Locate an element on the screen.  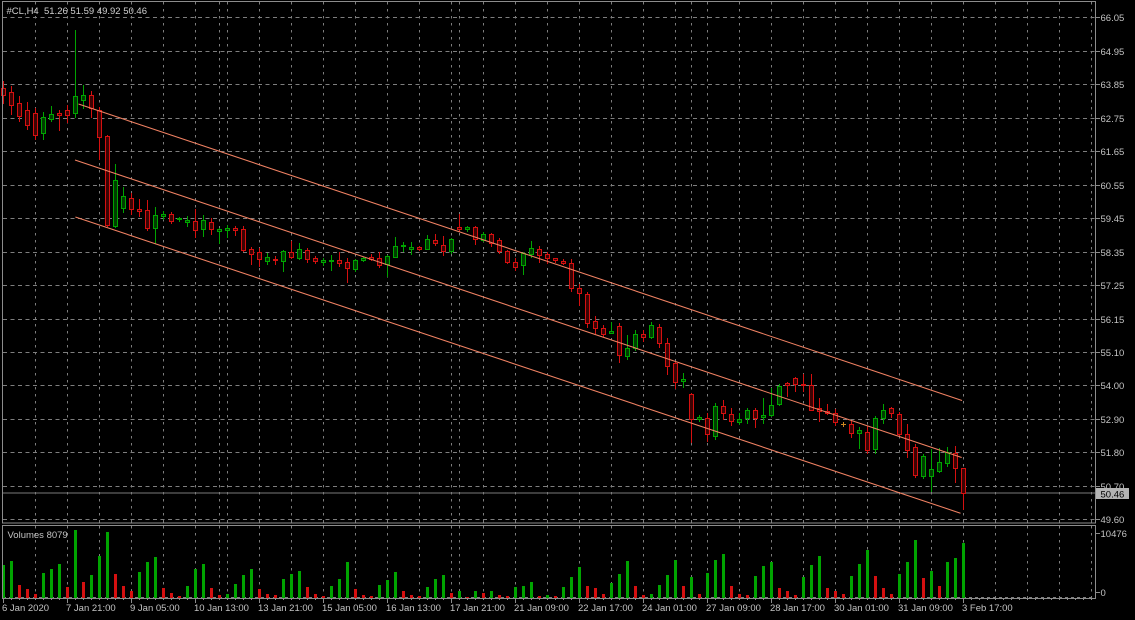
svg-text: 3 Feb 17:00 is located at coordinates (987, 608).